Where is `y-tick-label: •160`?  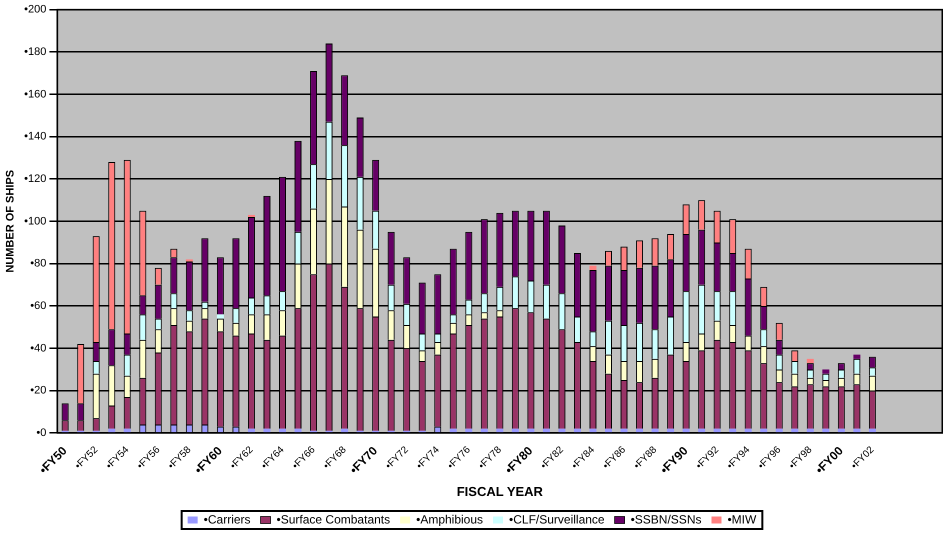 y-tick-label: •160 is located at coordinates (35, 94).